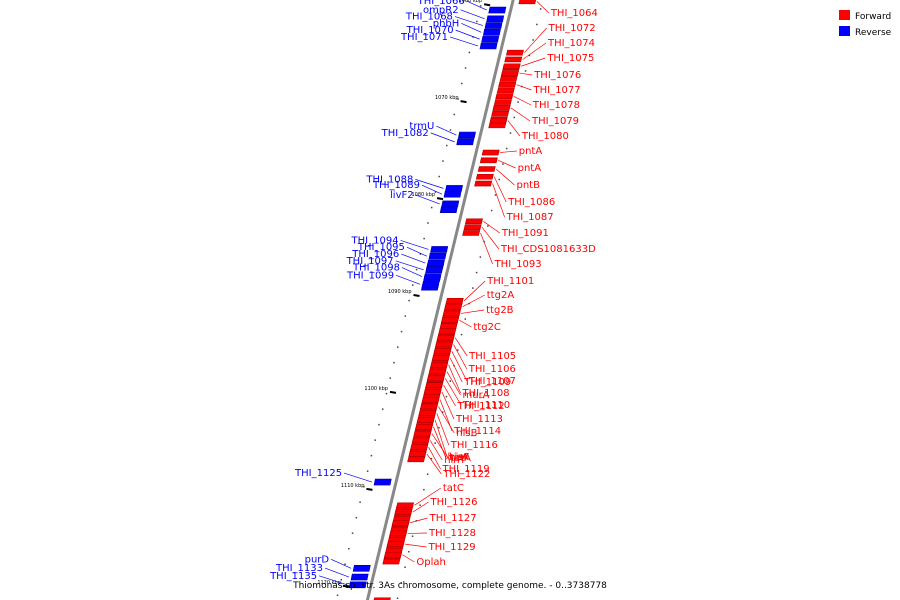 The image size is (900, 600). What do you see at coordinates (430, 30) in the screenshot?
I see `reverse-gene-label: THI_1070` at bounding box center [430, 30].